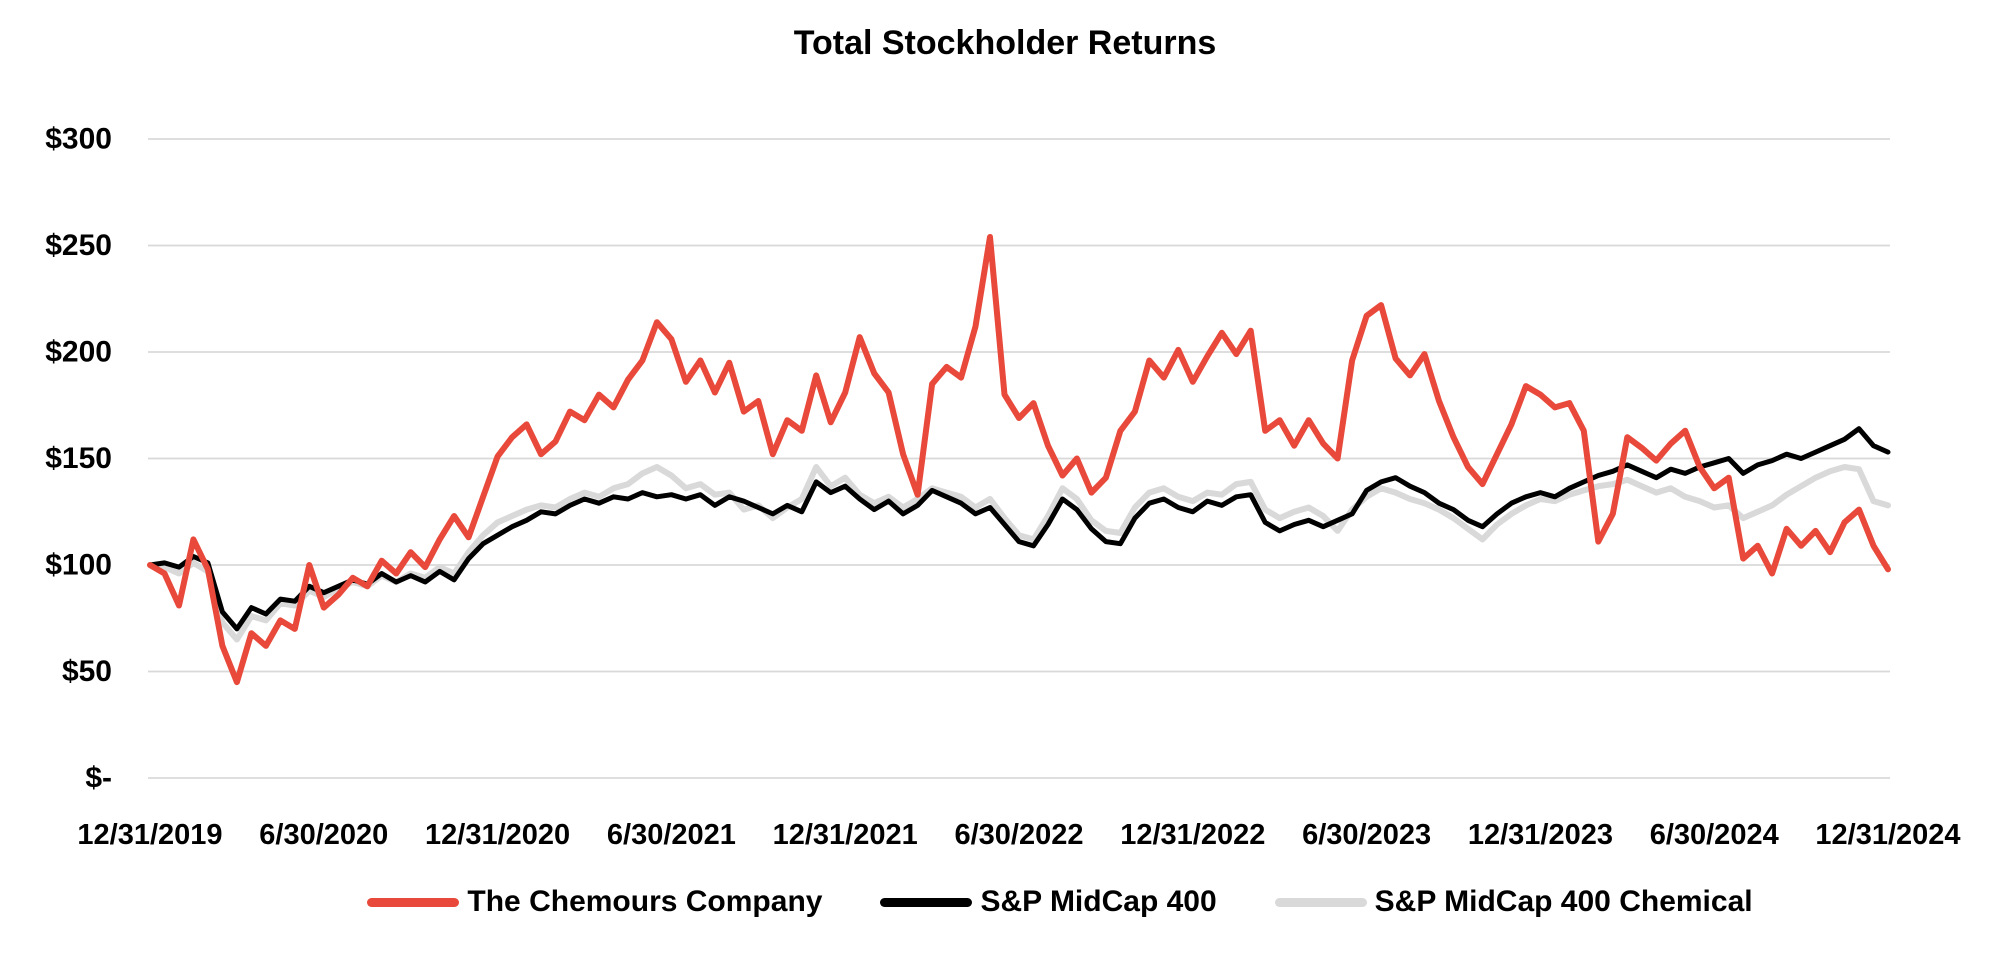 The width and height of the screenshot is (2000, 960). Describe the element at coordinates (1005, 43) in the screenshot. I see `chart-title: Total Stockholder Returns` at that location.